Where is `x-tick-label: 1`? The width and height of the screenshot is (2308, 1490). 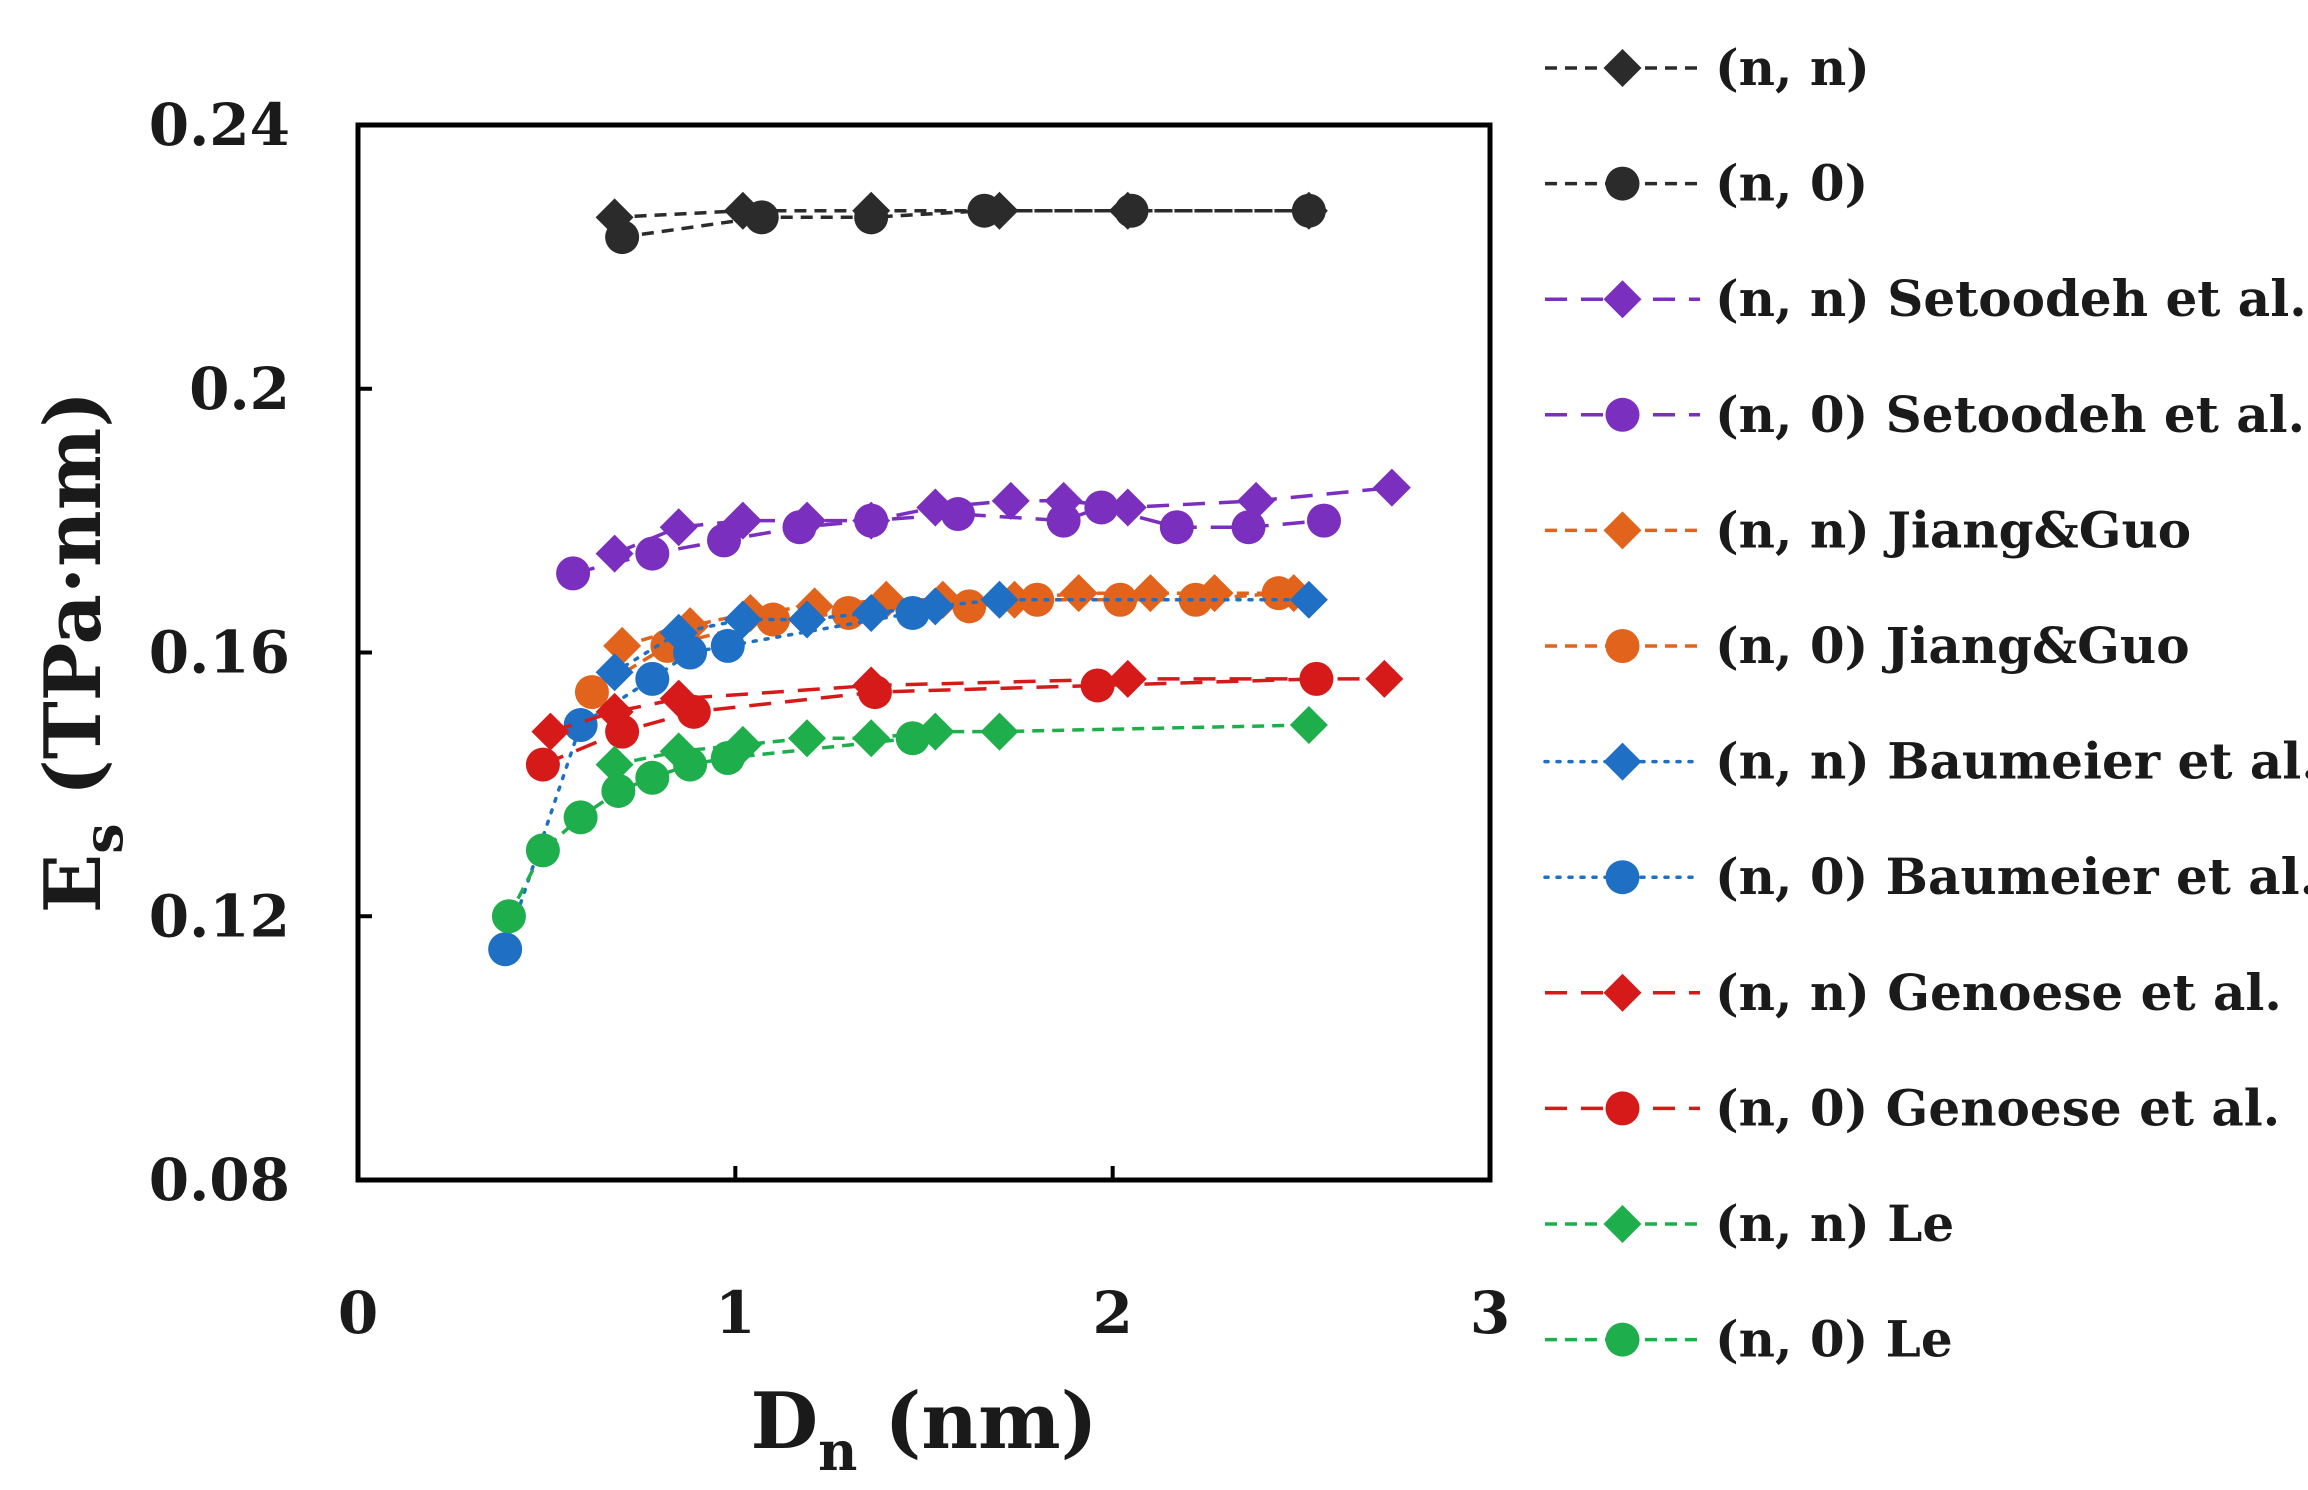
x-tick-label: 1 is located at coordinates (735, 1313).